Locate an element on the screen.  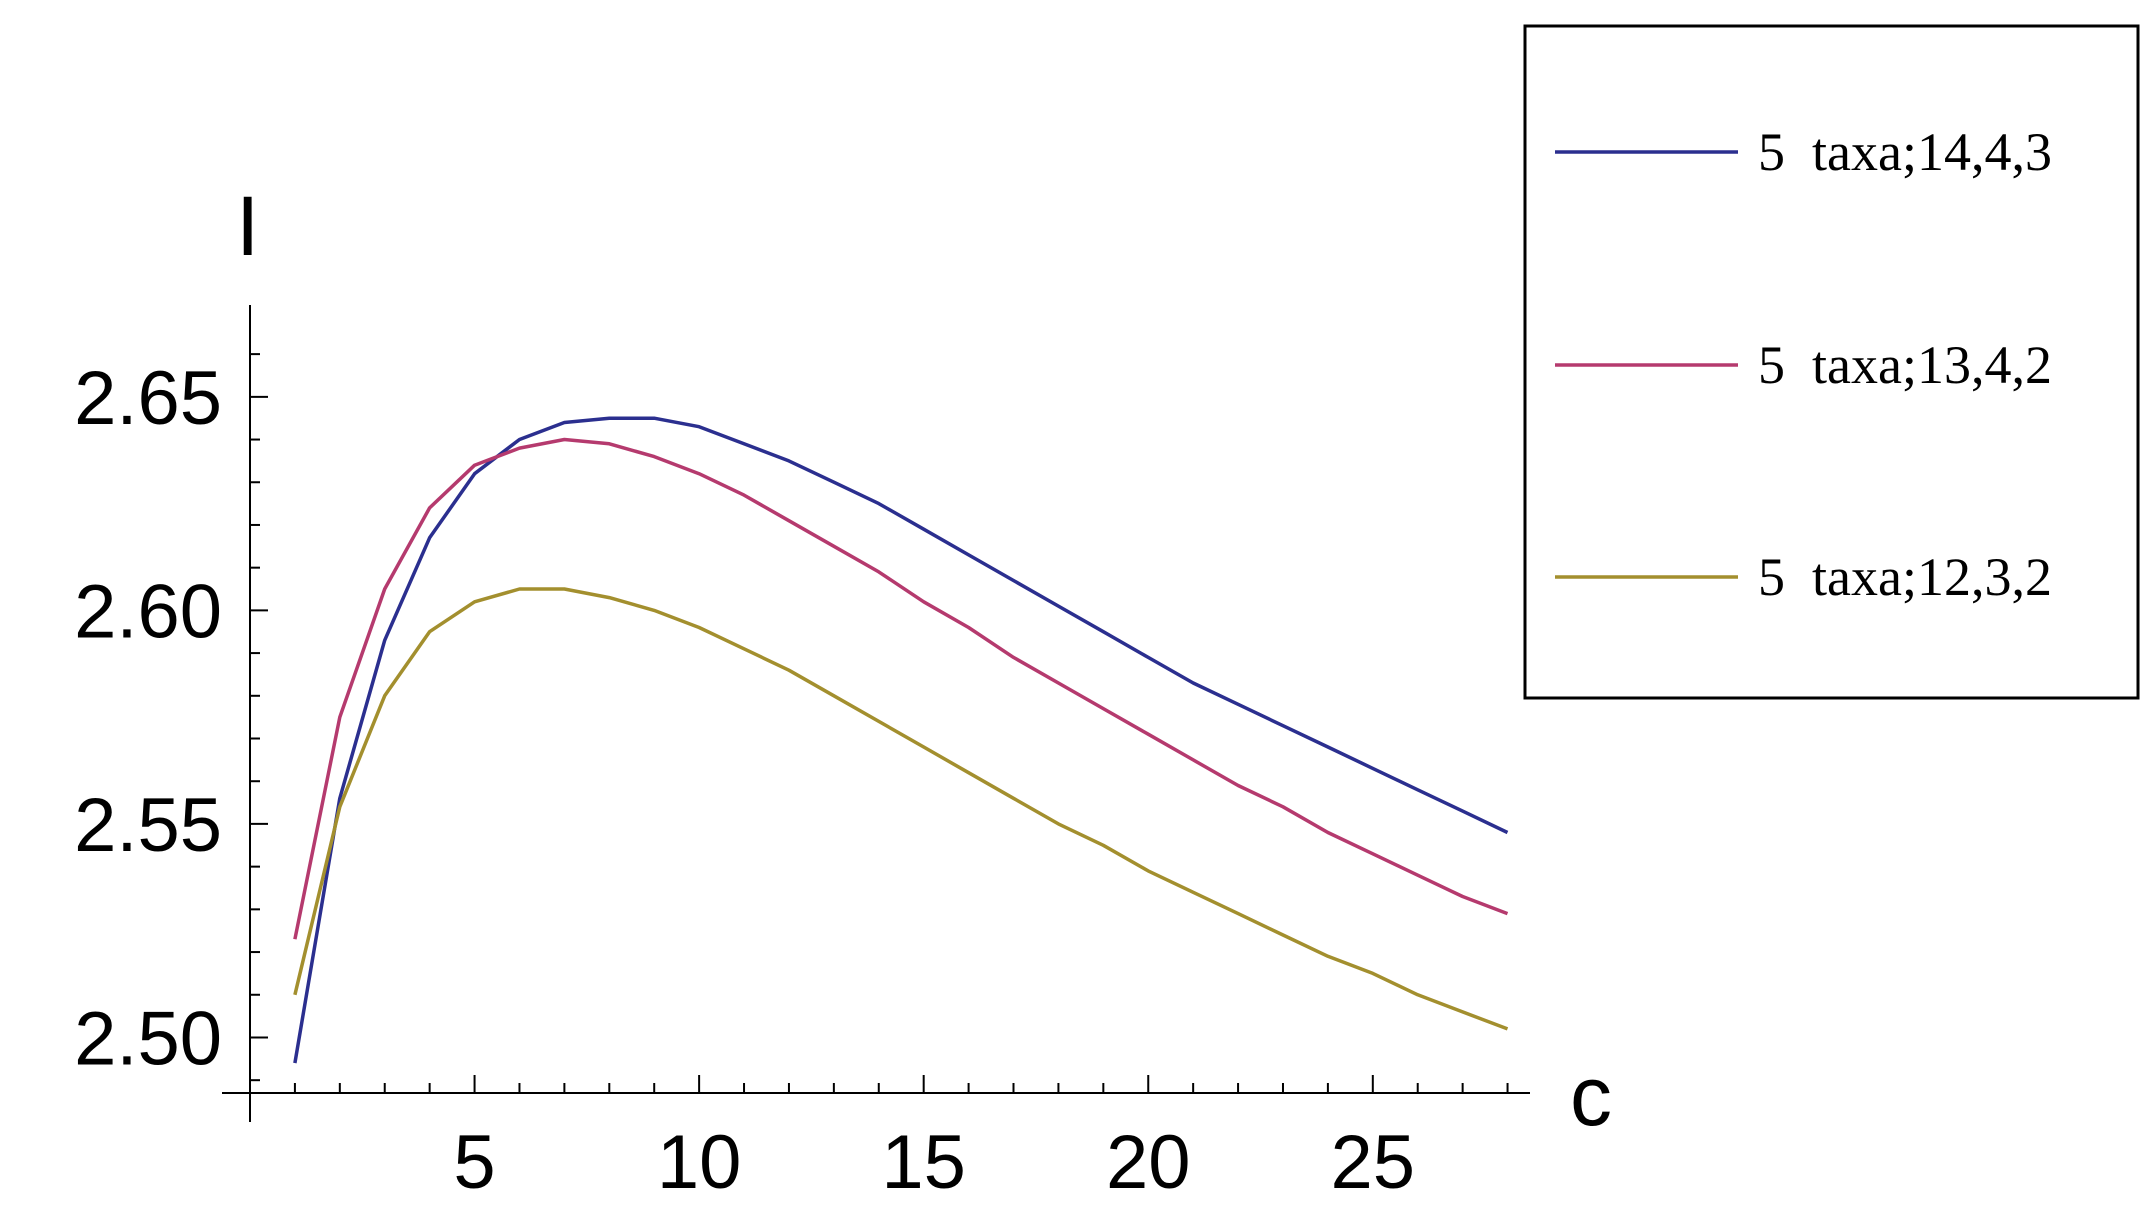
x-tick-label: 5 is located at coordinates (474, 1162).